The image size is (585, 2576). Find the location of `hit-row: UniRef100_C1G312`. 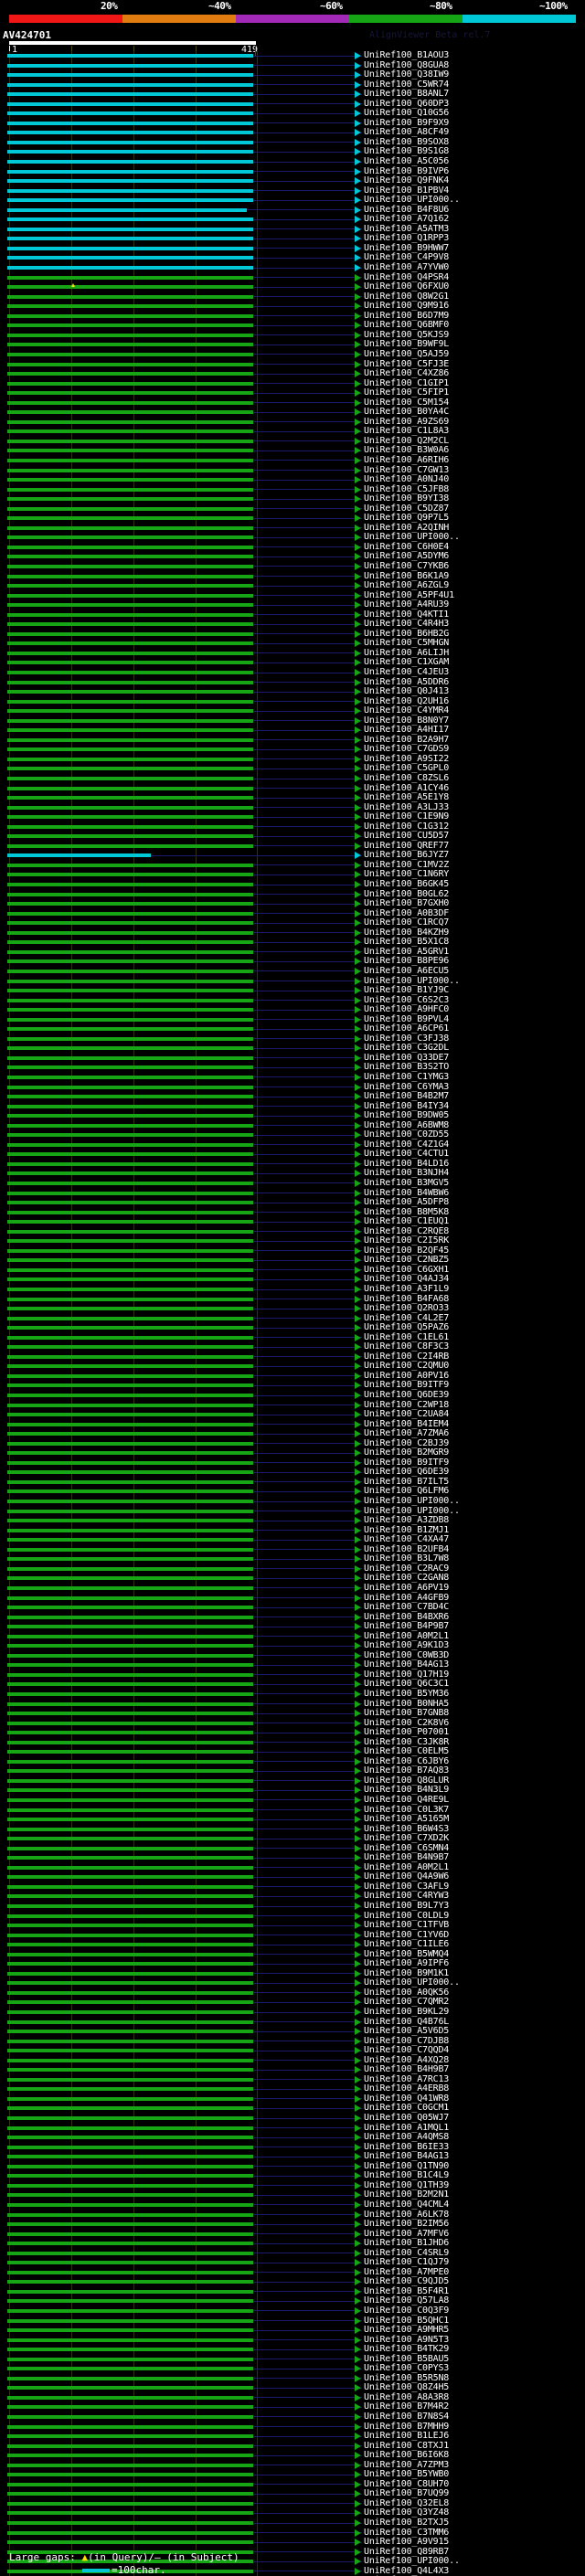

hit-row: UniRef100_C1G312 is located at coordinates (293, 827).